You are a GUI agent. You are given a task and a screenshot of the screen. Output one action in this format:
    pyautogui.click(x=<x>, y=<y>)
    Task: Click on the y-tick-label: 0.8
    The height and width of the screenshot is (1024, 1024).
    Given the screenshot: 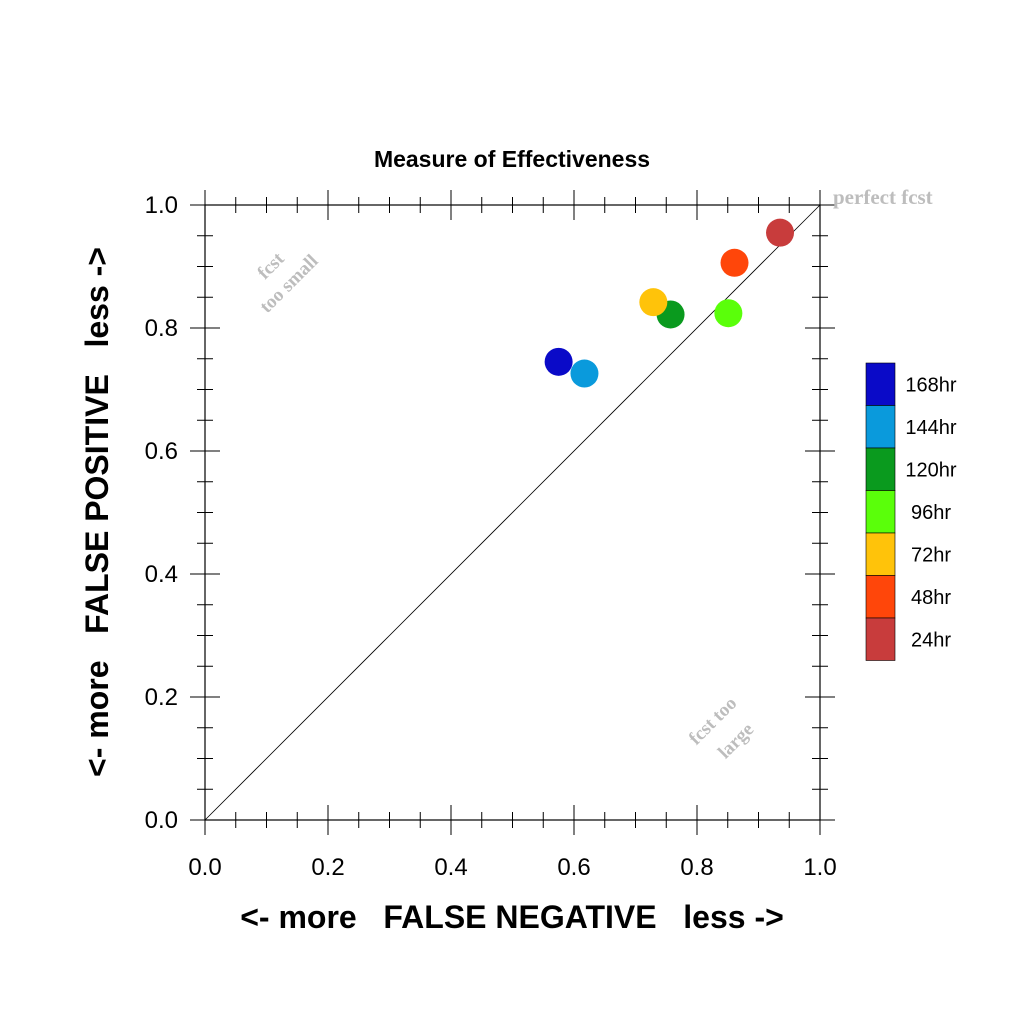 What is the action you would take?
    pyautogui.click(x=161, y=328)
    